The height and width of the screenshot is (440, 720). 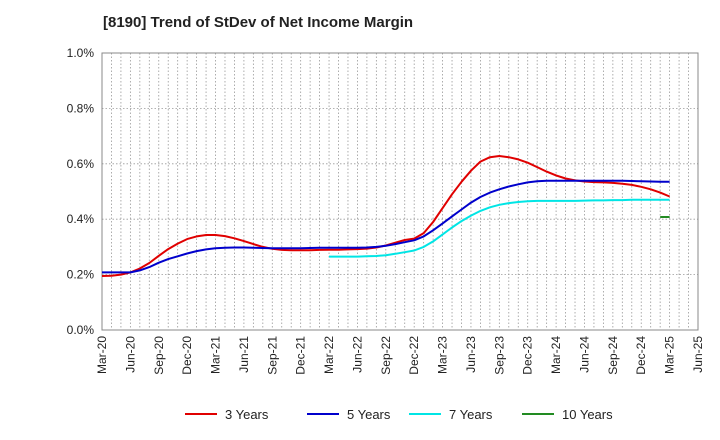 What do you see at coordinates (272, 355) in the screenshot?
I see `x-tick-label: Sep-21` at bounding box center [272, 355].